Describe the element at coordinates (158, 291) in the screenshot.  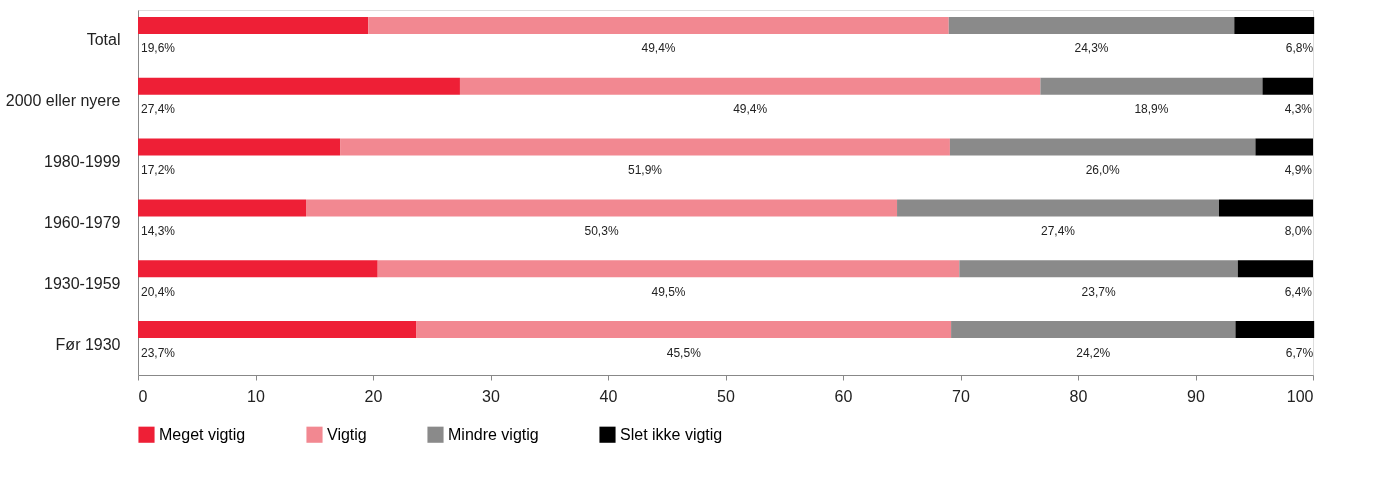
I see `text: 20,4%` at that location.